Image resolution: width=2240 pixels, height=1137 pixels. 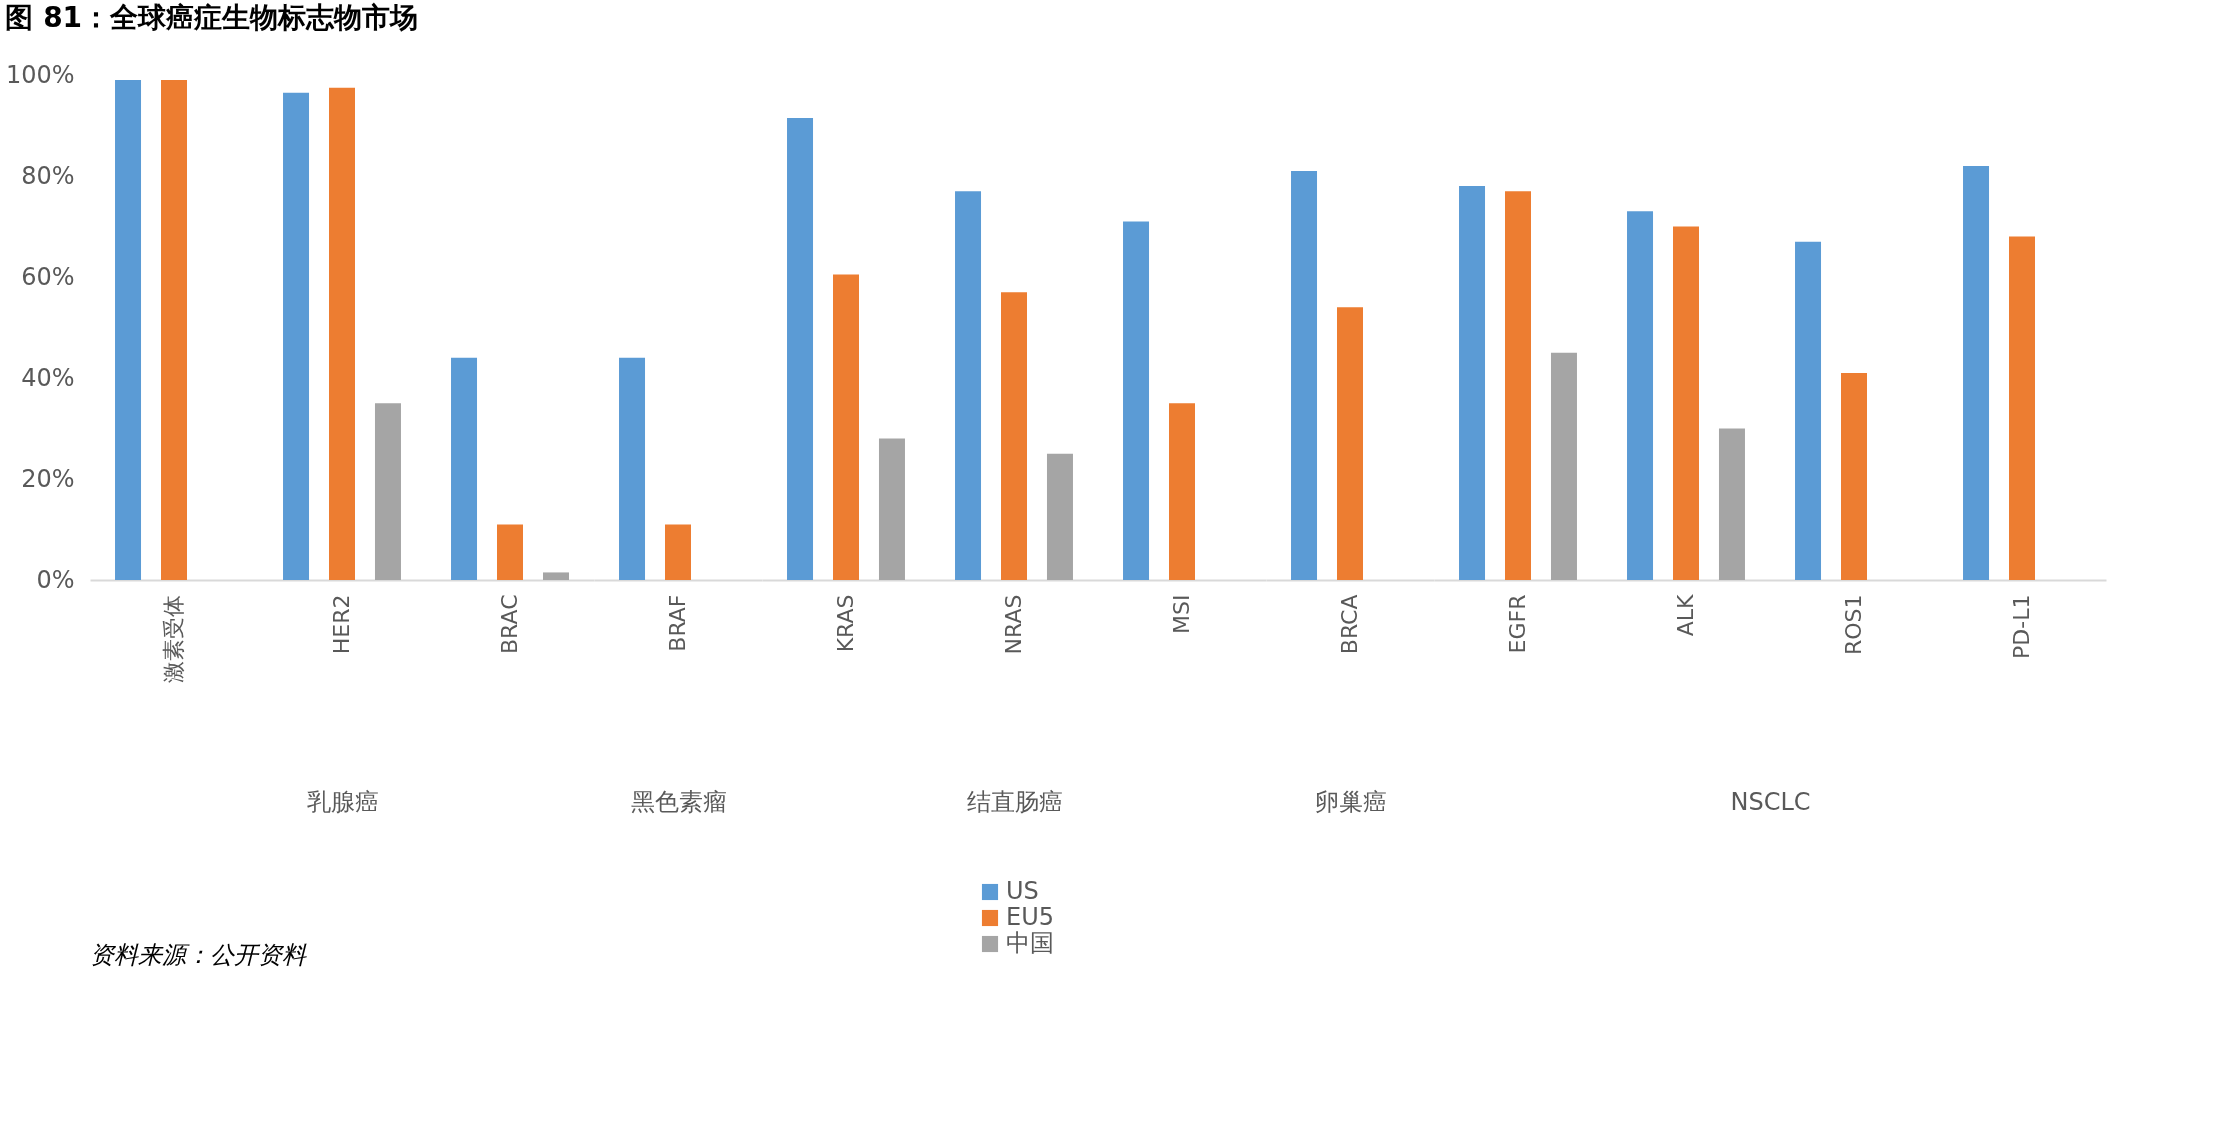 I want to click on x-tick-label: BRCA, so click(x=1349, y=624).